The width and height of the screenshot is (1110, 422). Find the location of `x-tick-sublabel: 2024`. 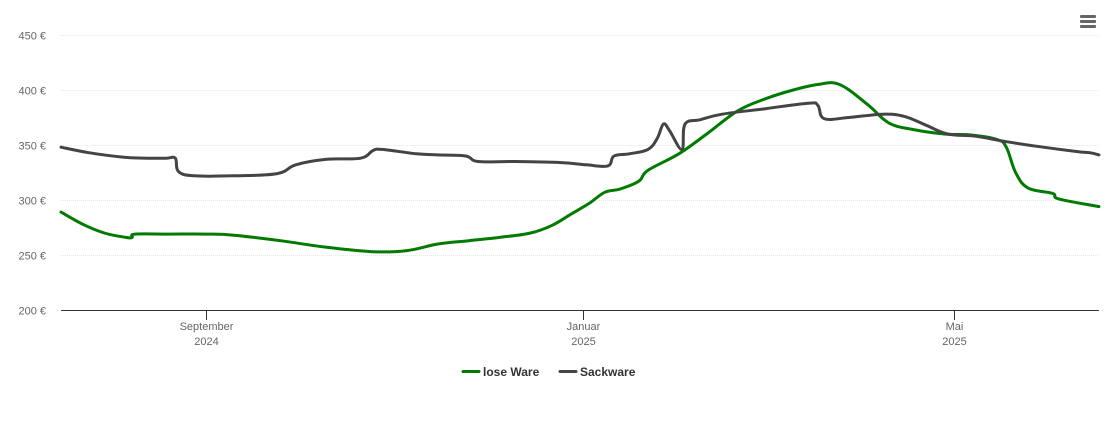

x-tick-sublabel: 2024 is located at coordinates (206, 342).